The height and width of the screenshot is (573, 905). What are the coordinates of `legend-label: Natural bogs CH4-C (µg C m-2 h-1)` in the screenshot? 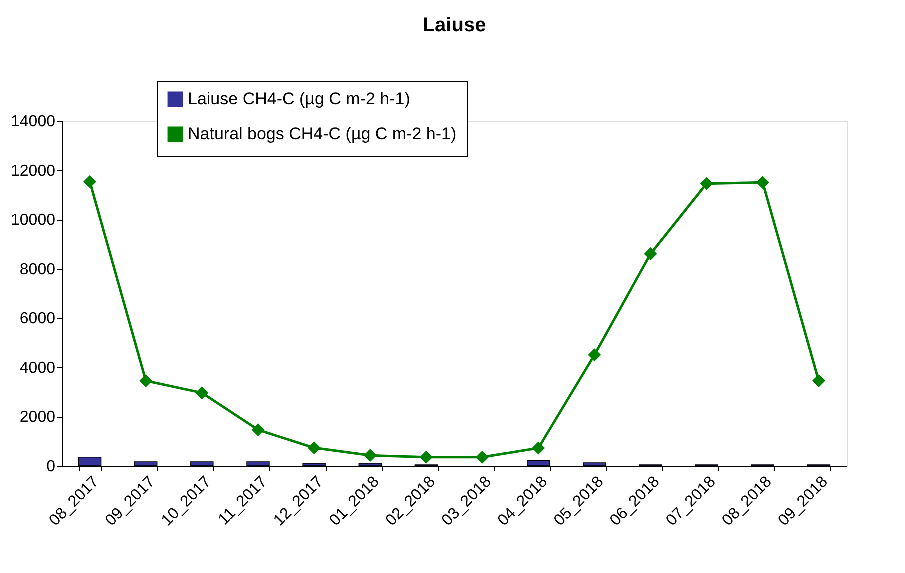 It's located at (322, 134).